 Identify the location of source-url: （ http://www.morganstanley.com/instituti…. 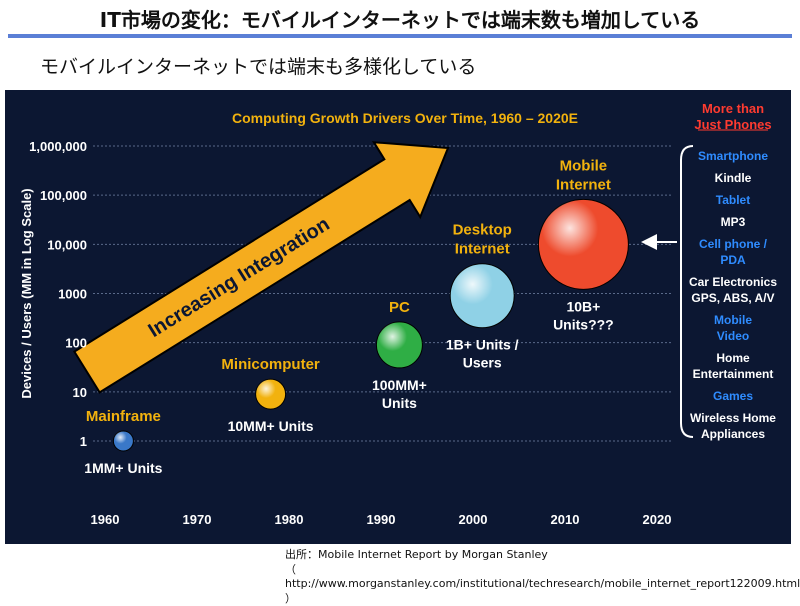
(542, 584).